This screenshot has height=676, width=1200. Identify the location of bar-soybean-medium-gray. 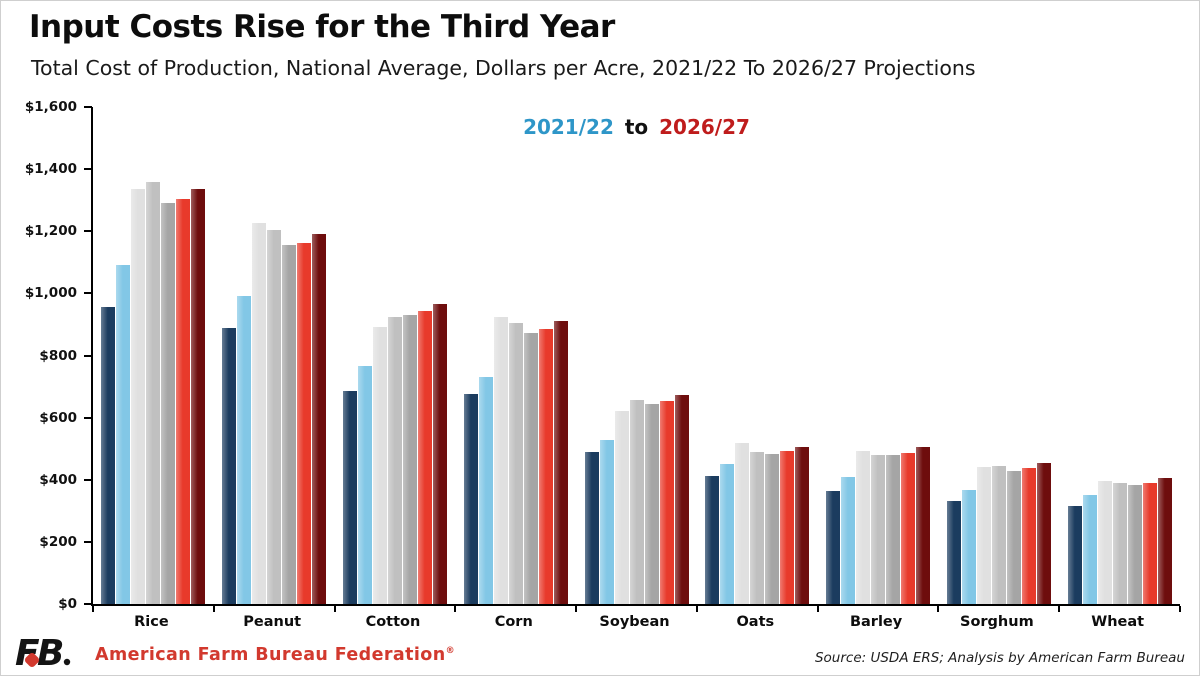
(636, 502).